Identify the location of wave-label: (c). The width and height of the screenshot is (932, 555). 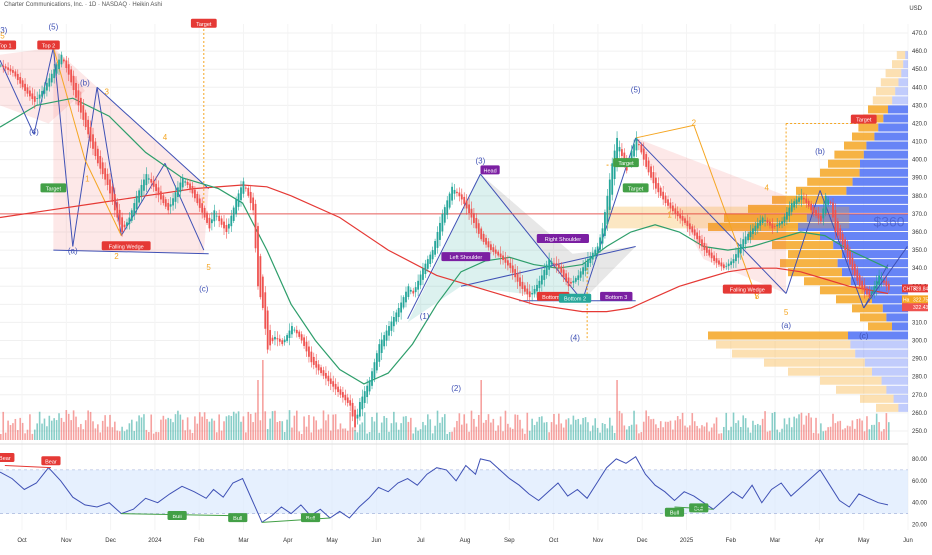
(864, 336).